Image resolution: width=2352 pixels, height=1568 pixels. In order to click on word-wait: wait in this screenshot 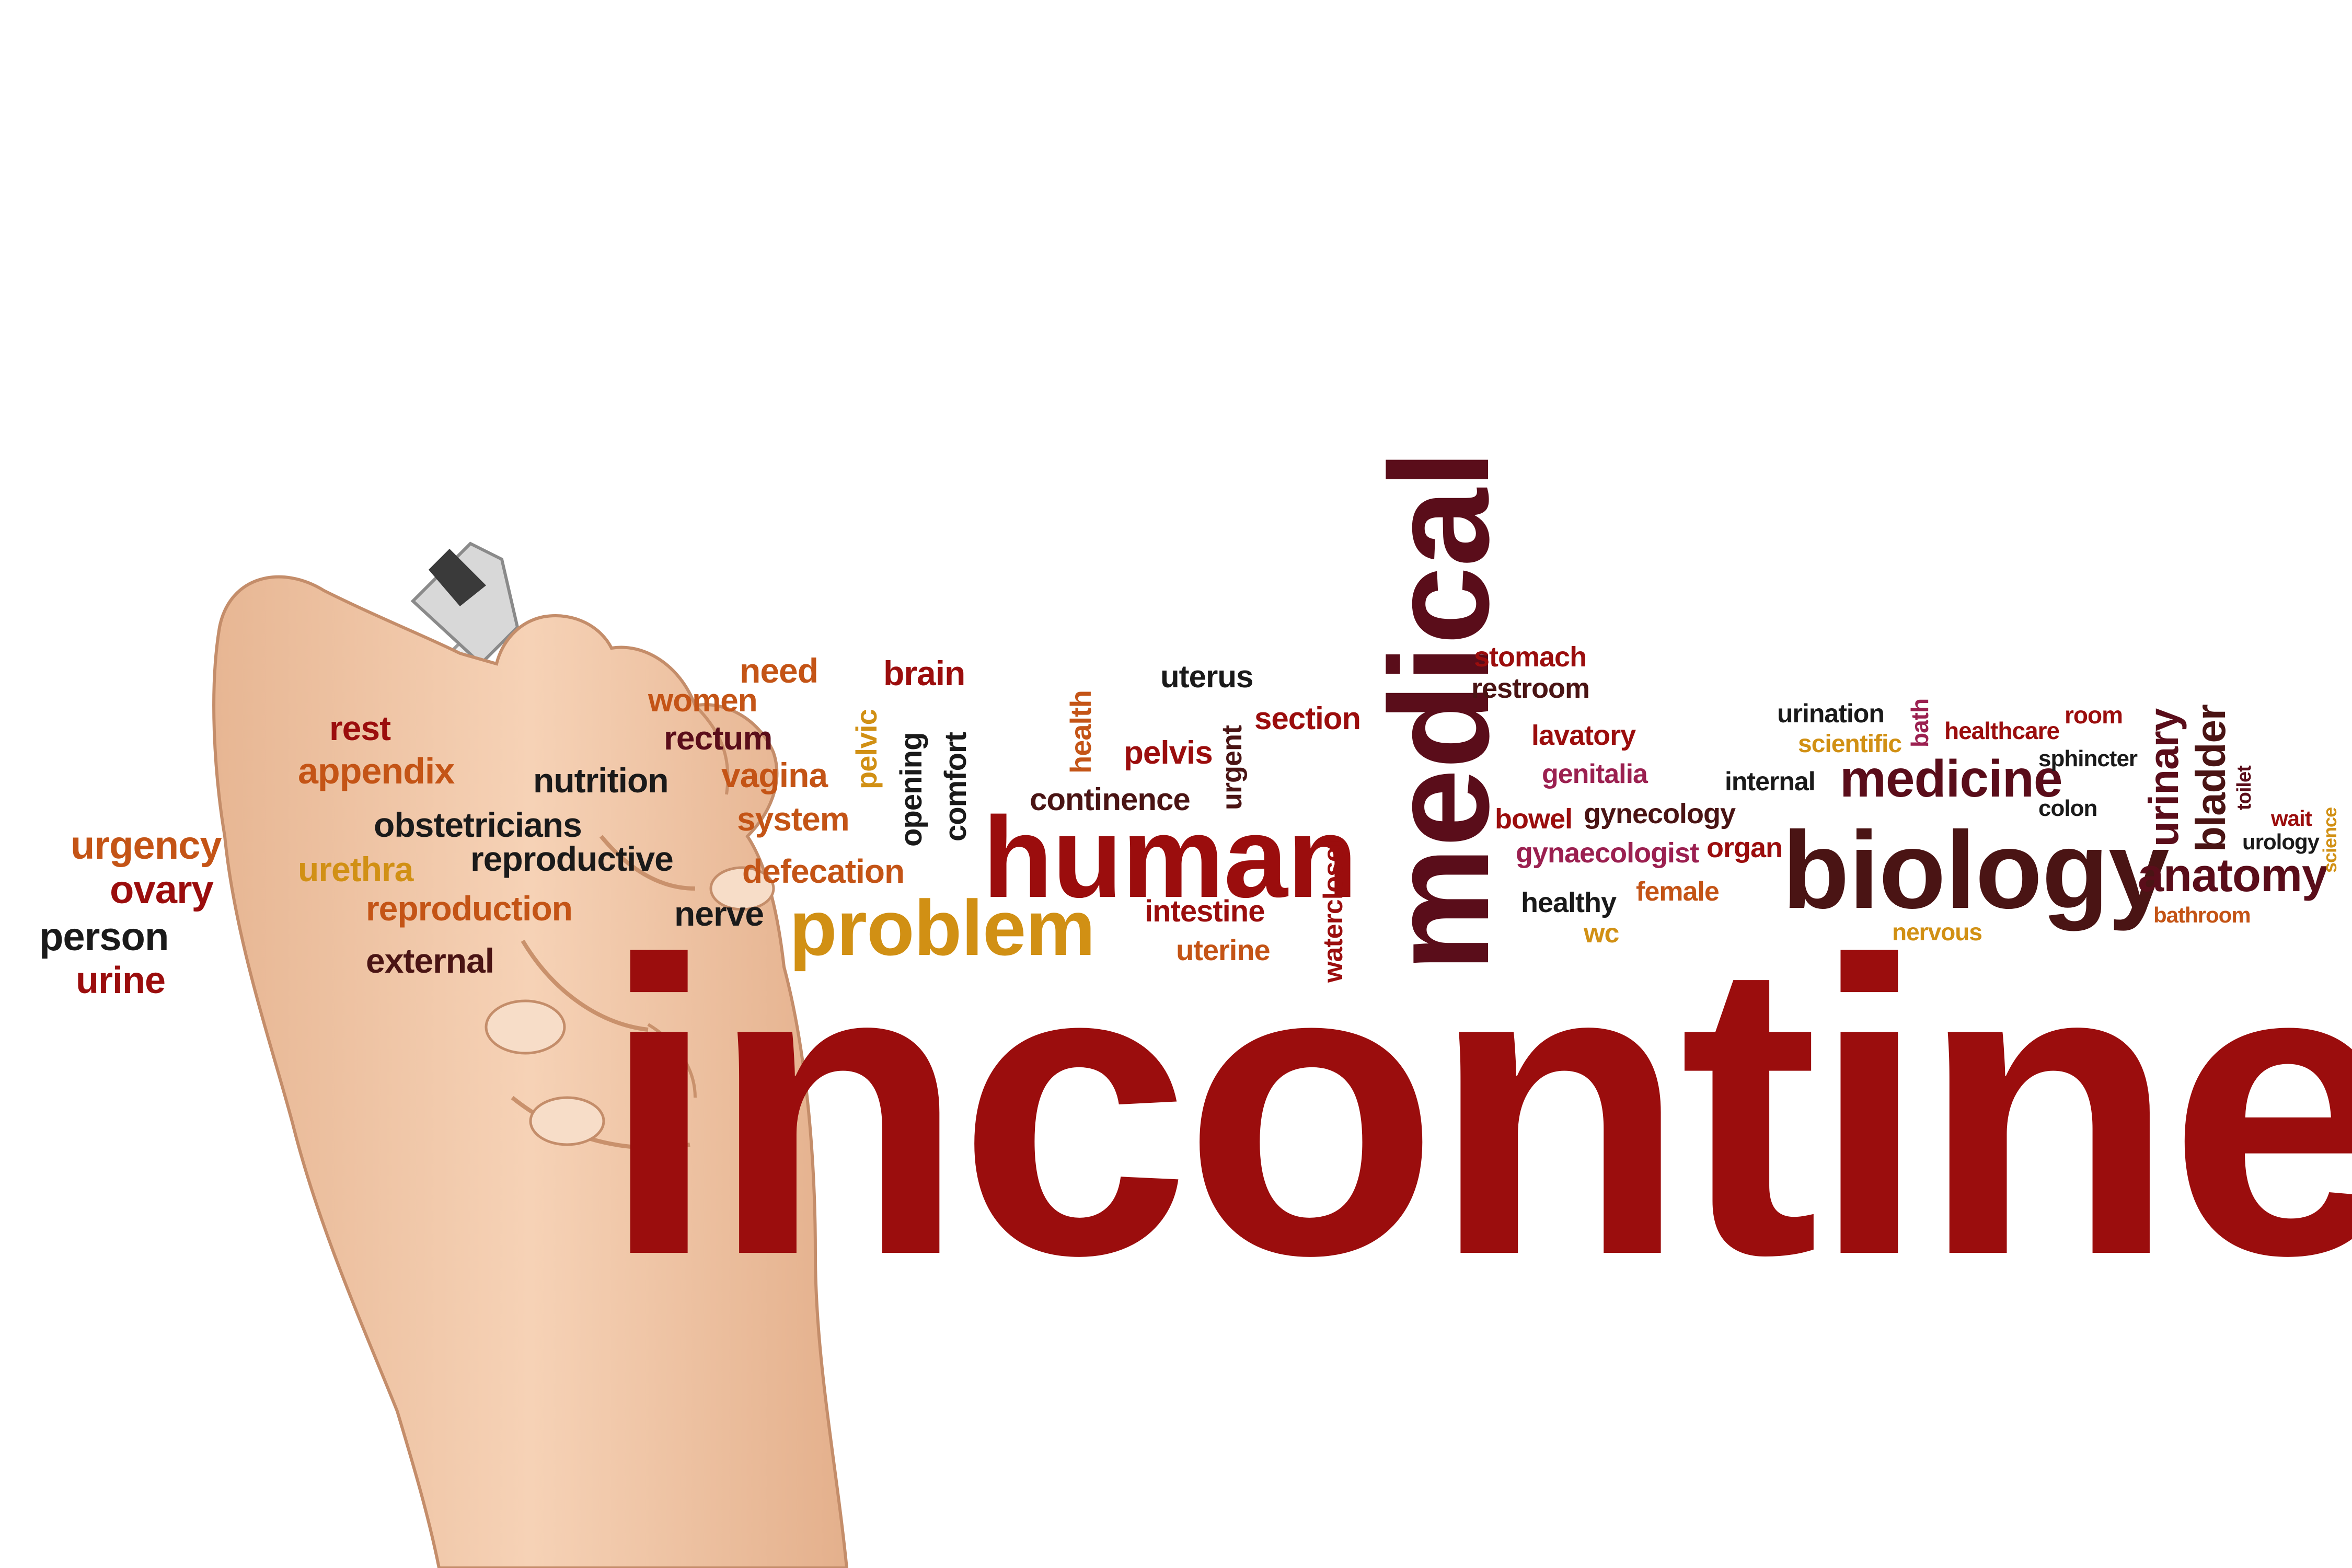, I will do `click(2291, 818)`.